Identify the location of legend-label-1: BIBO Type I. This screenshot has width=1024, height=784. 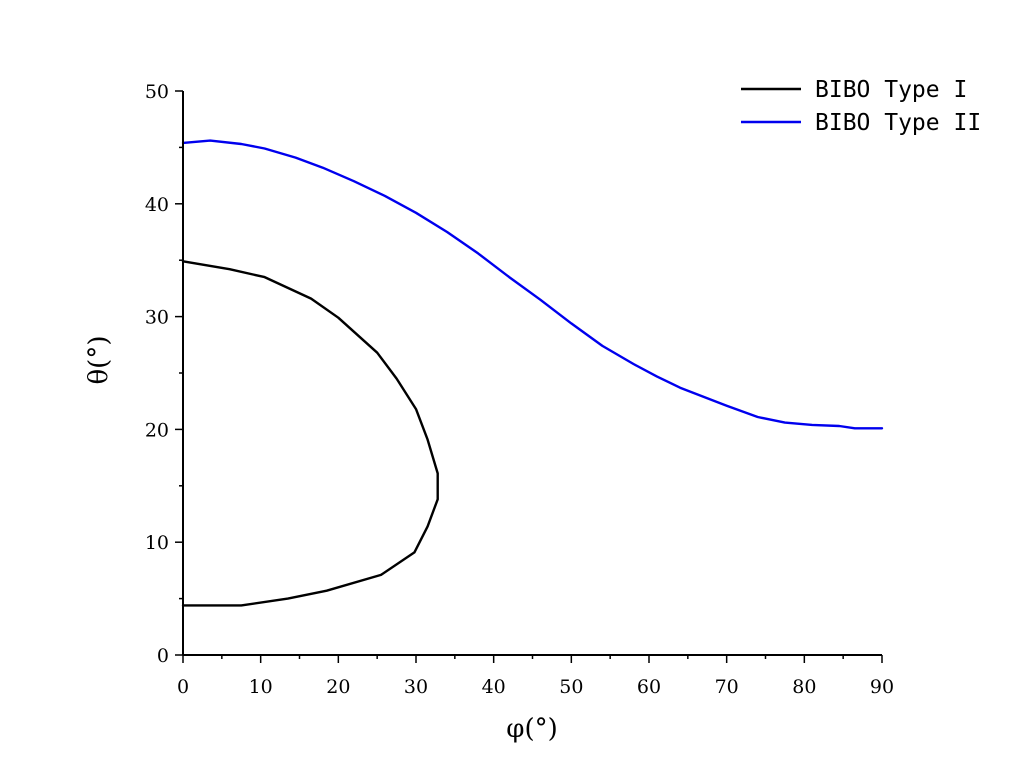
(891, 90).